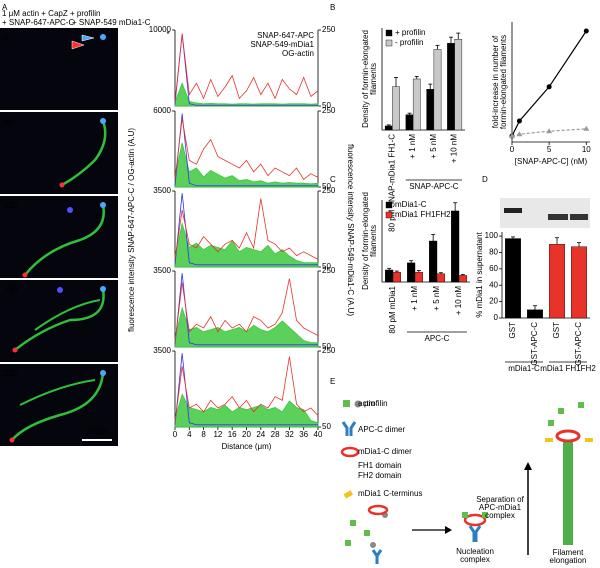 The width and height of the screenshot is (600, 568). What do you see at coordinates (246, 434) in the screenshot?
I see `x-tick-label: 20` at bounding box center [246, 434].